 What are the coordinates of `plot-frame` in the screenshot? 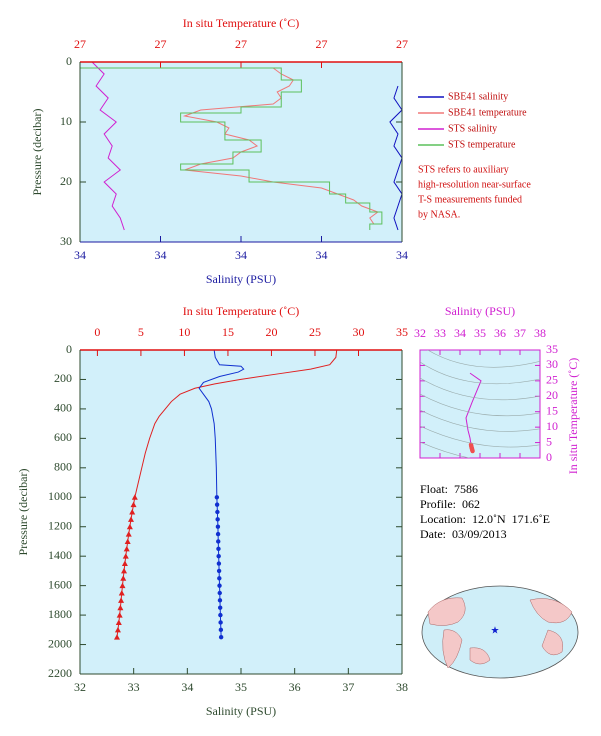 It's located at (480, 404).